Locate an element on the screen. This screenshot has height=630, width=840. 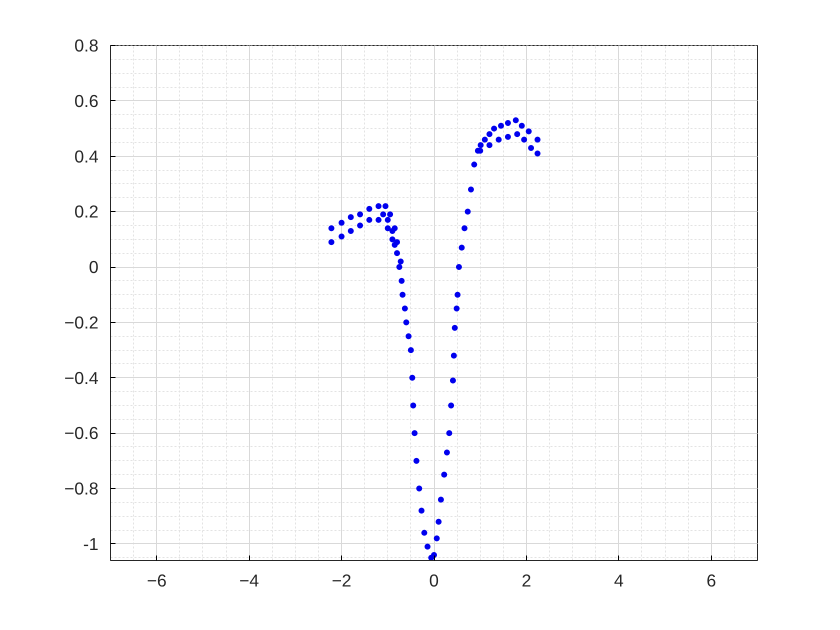
x-tick-label: −2 is located at coordinates (342, 580).